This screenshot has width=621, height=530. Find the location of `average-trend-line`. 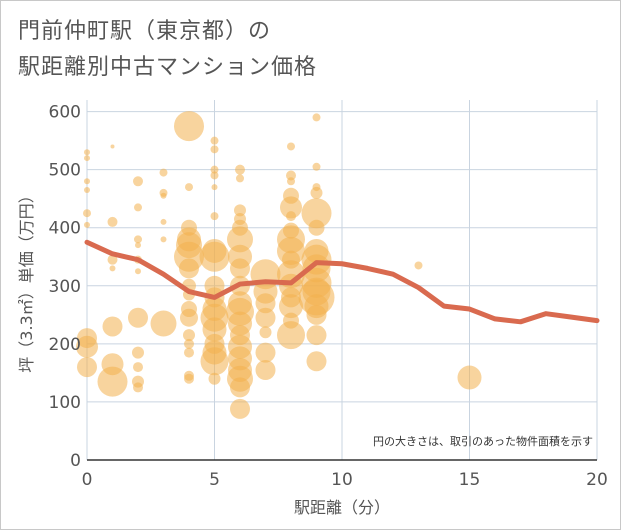

average-trend-line is located at coordinates (342, 282).